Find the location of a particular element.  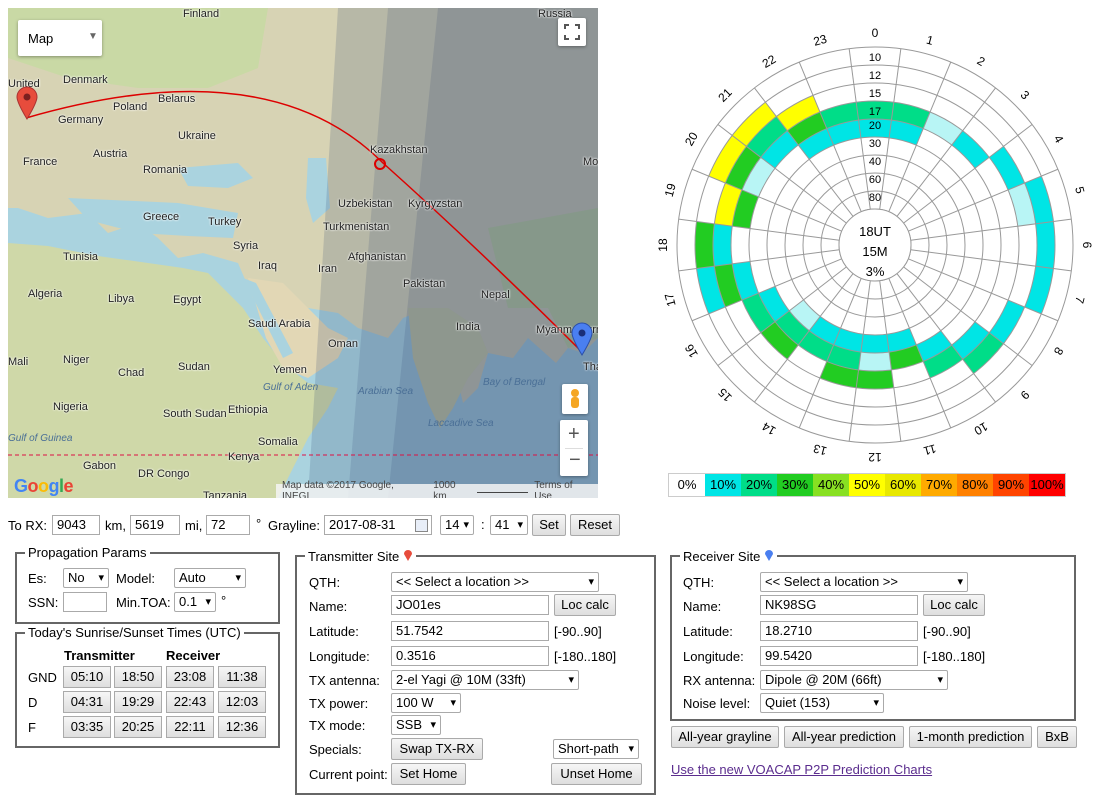

sea-caspian is located at coordinates (318, 190).